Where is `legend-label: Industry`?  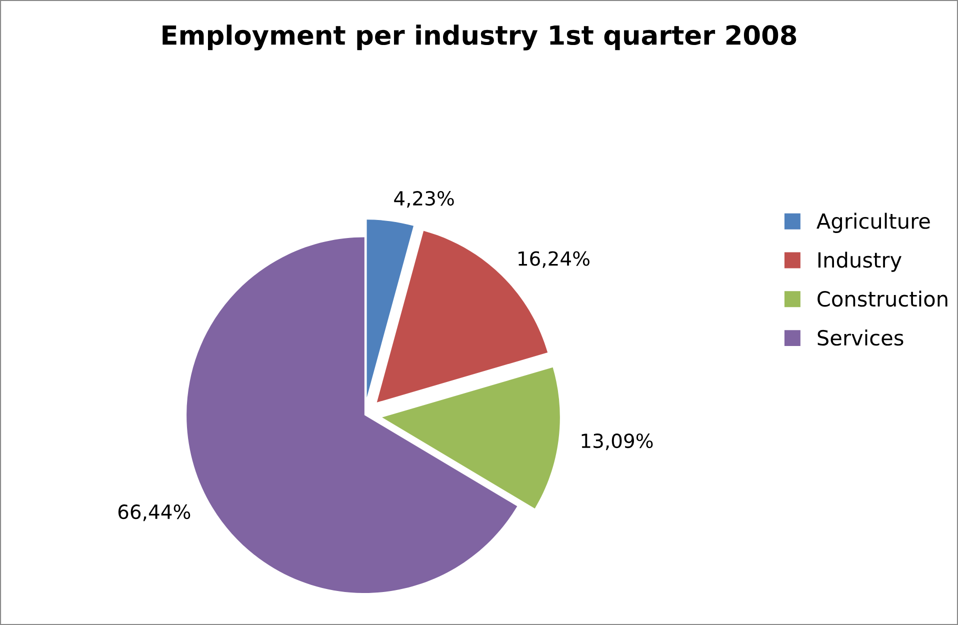 legend-label: Industry is located at coordinates (860, 262).